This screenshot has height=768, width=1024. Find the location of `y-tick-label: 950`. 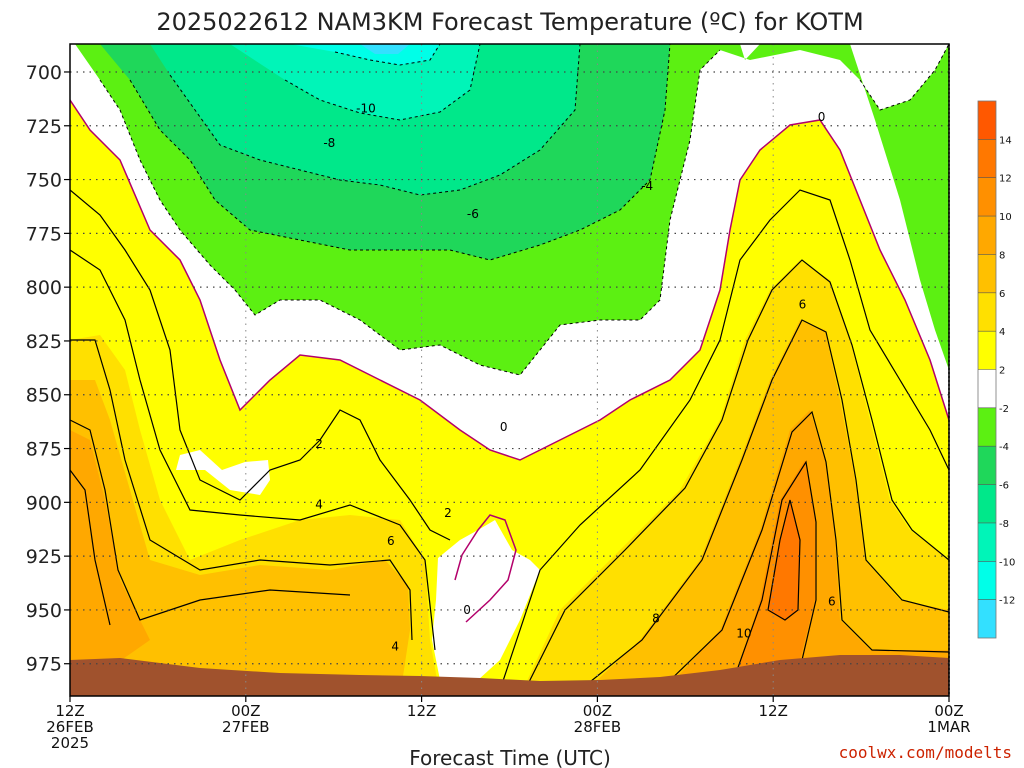

y-tick-label: 950 is located at coordinates (44, 611).